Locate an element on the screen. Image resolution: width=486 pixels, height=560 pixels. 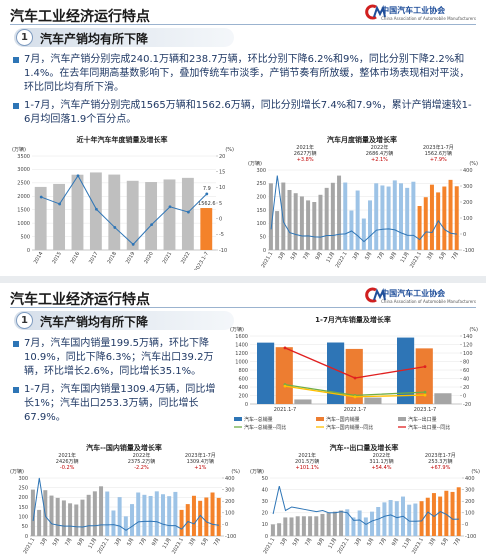
y2-tick-label: 400 is located at coordinates (470, 479).